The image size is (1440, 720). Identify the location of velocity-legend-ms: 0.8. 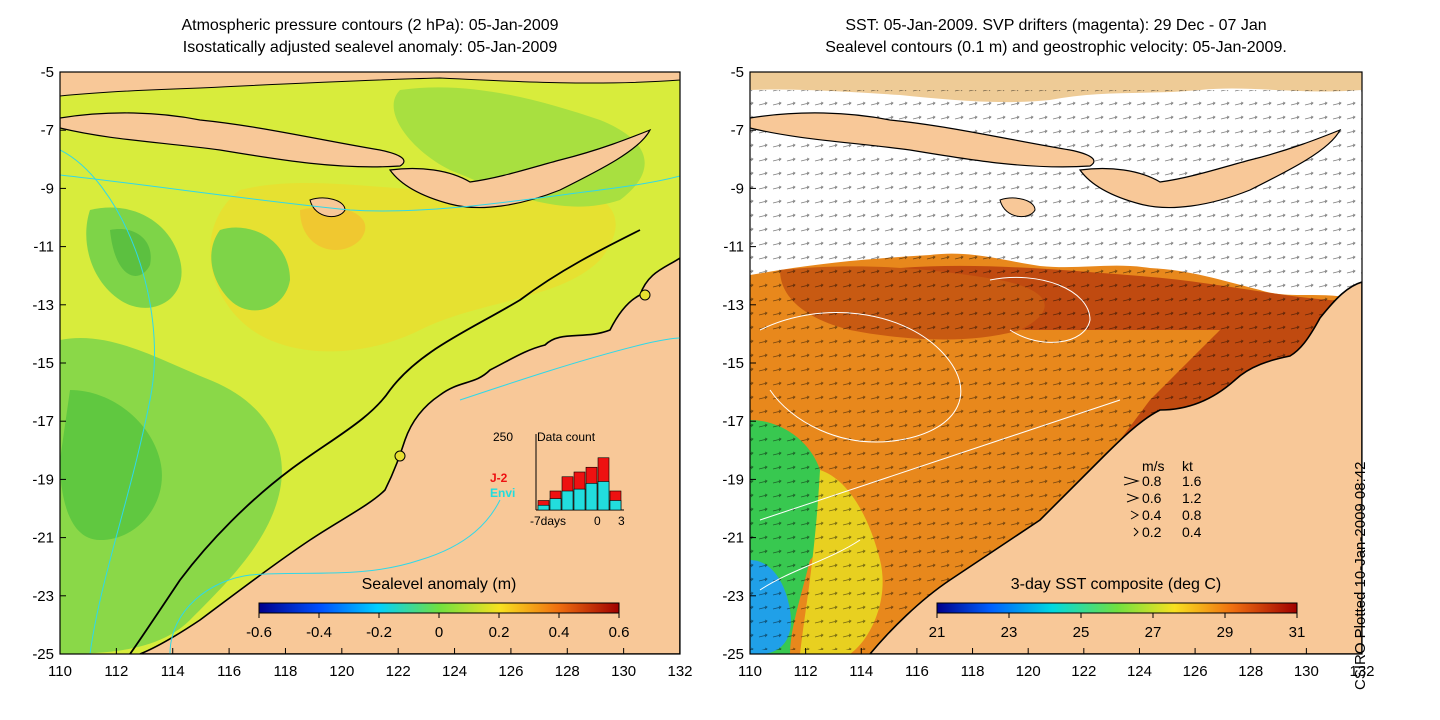
(1152, 481).